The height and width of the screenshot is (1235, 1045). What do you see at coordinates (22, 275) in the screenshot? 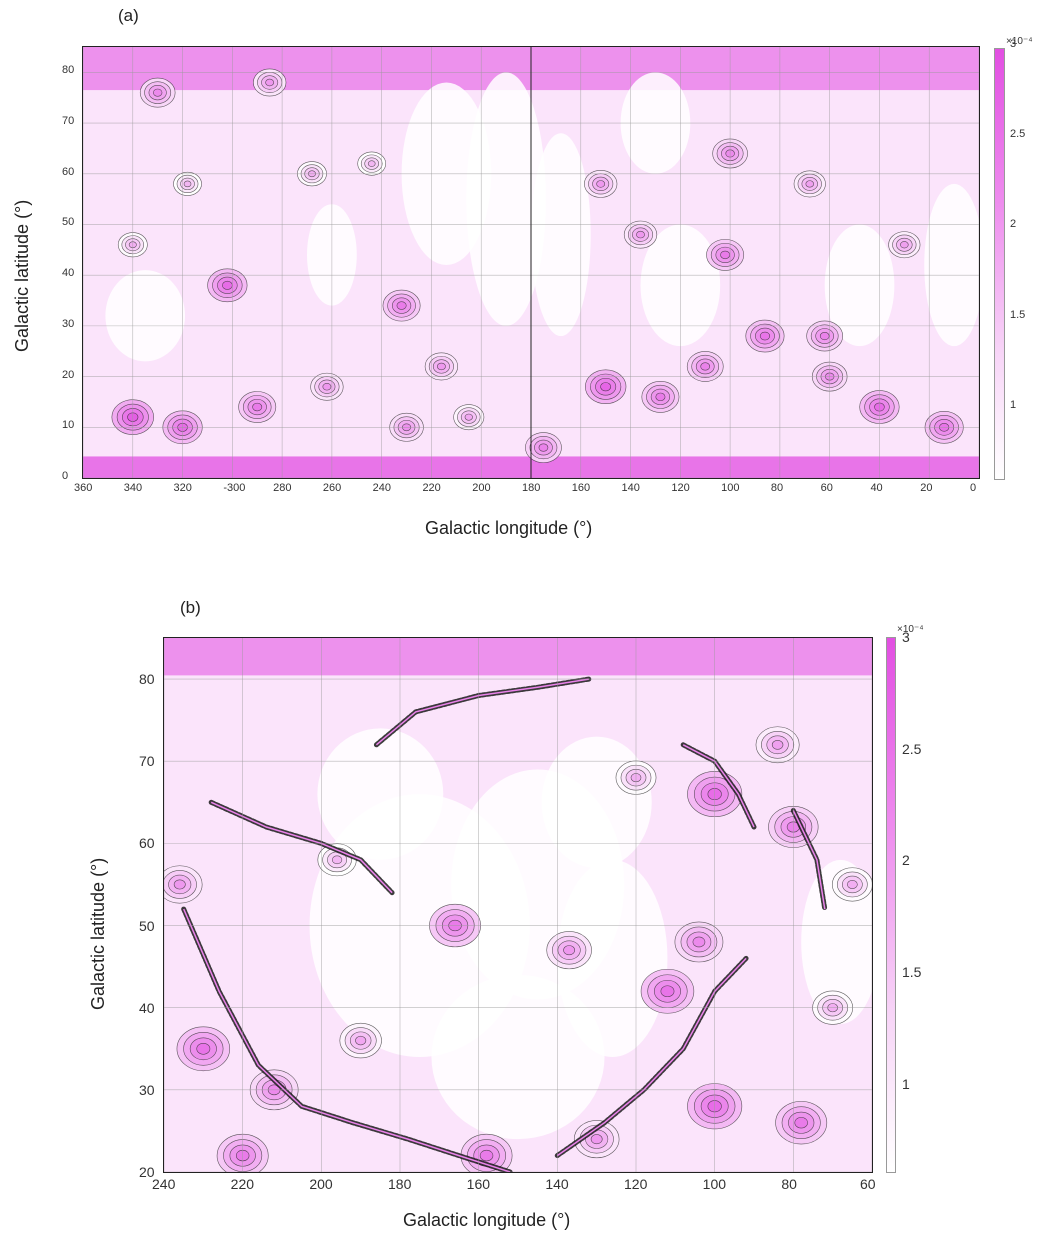
I see `panel-a-y-axis-title: Galactic latitude (°)` at bounding box center [22, 275].